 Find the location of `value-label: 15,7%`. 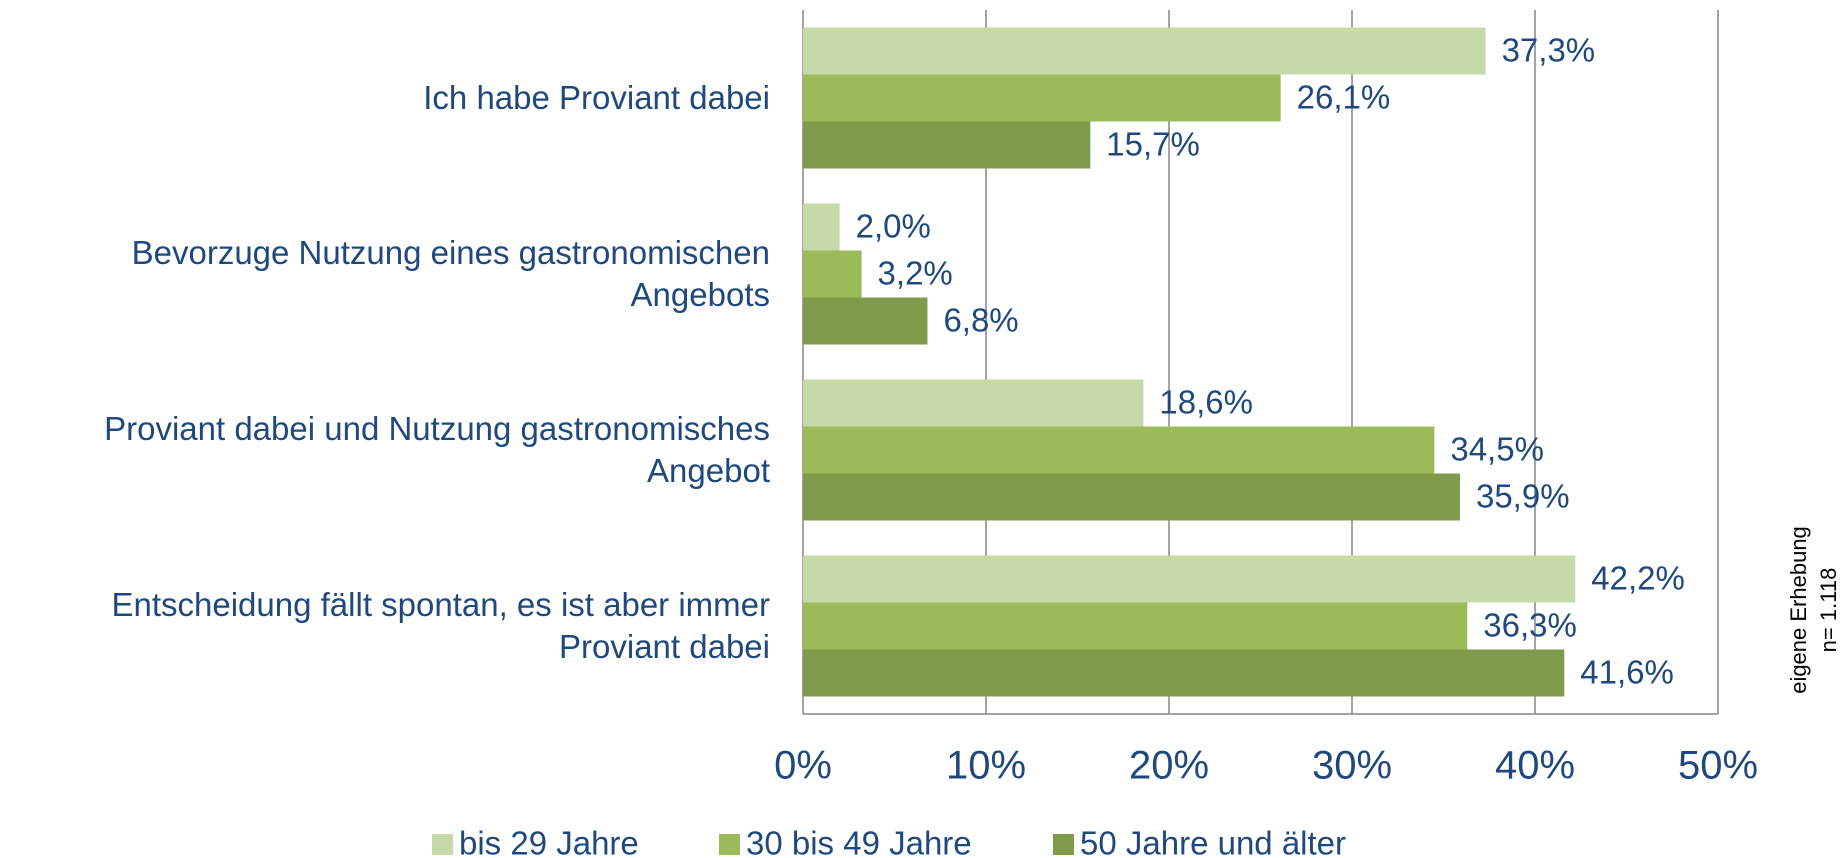

value-label: 15,7% is located at coordinates (1153, 144).